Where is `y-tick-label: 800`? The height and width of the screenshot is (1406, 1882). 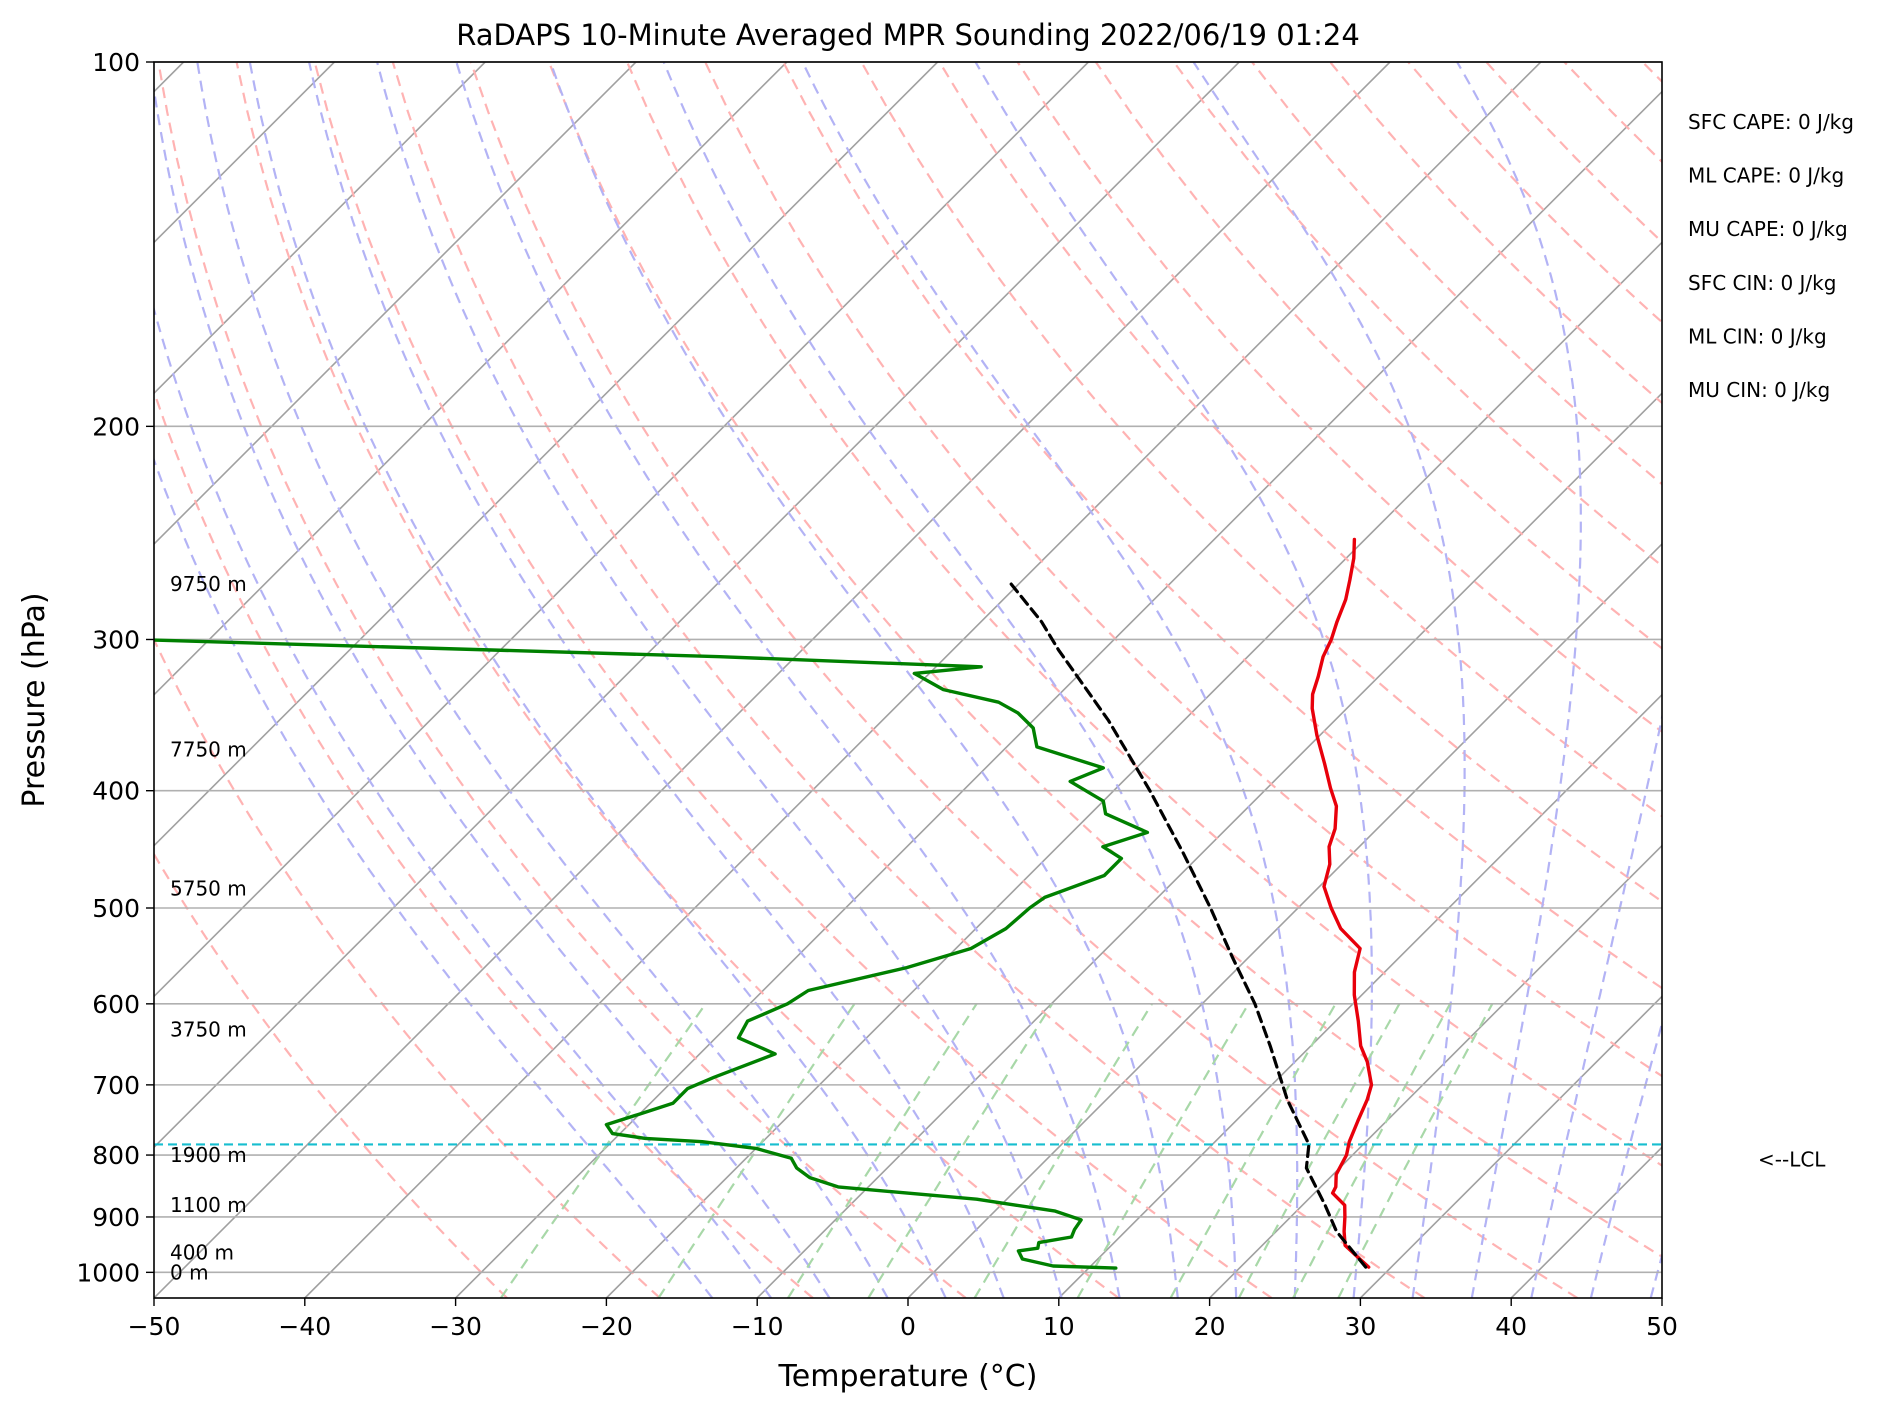 y-tick-label: 800 is located at coordinates (116, 1155).